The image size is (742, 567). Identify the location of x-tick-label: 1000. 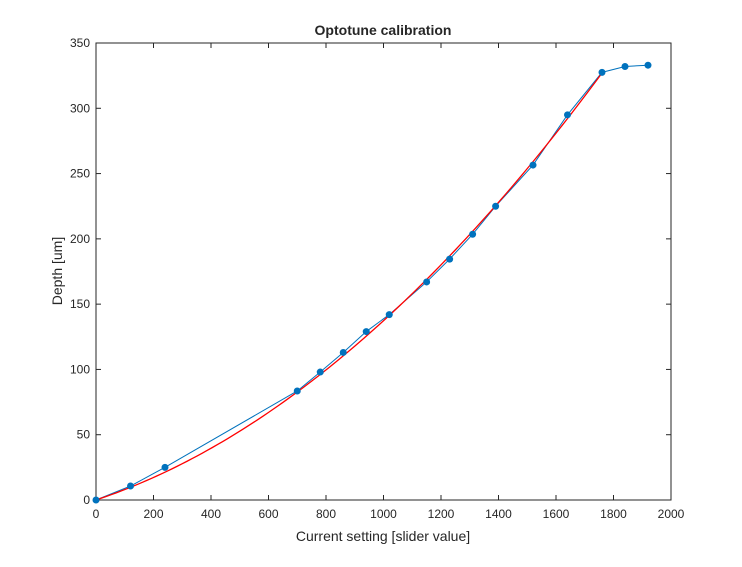
(383, 514).